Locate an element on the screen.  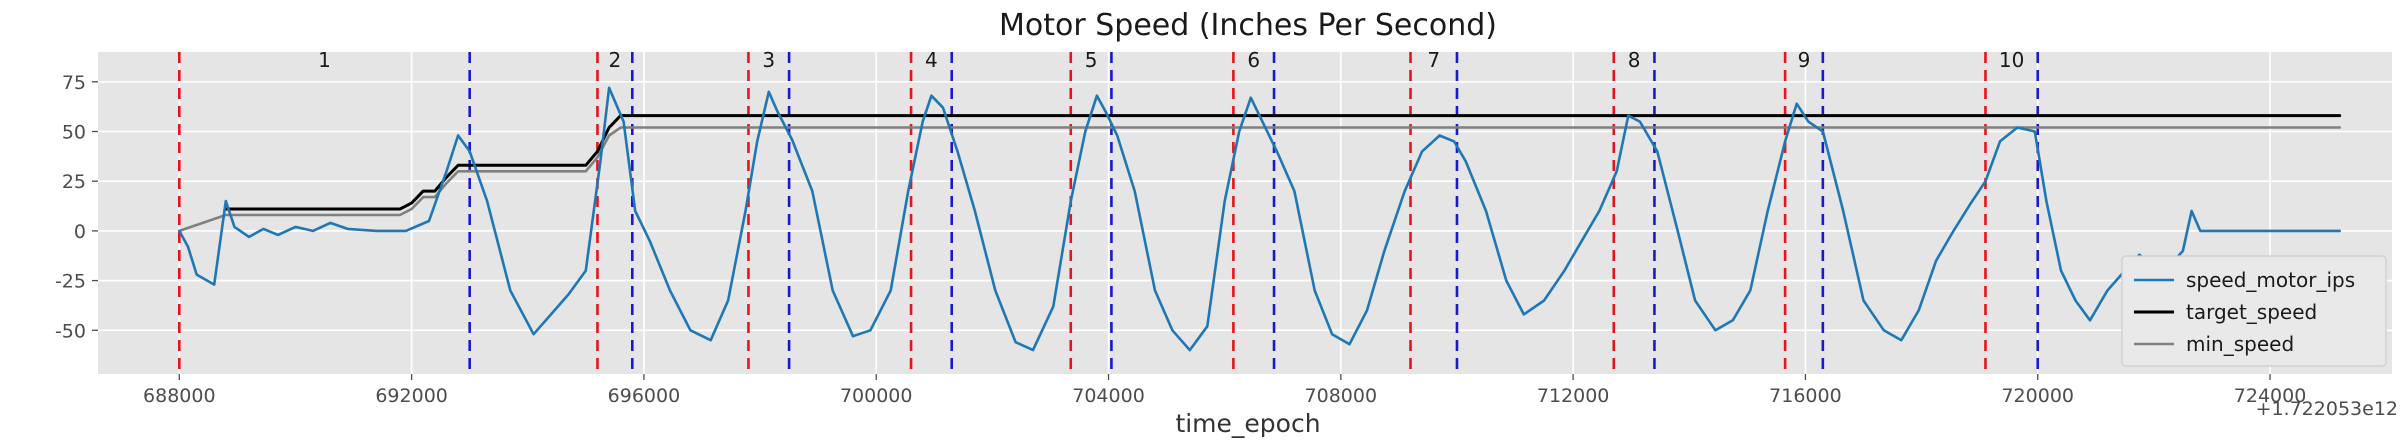
segment-label: 7 is located at coordinates (1433, 60).